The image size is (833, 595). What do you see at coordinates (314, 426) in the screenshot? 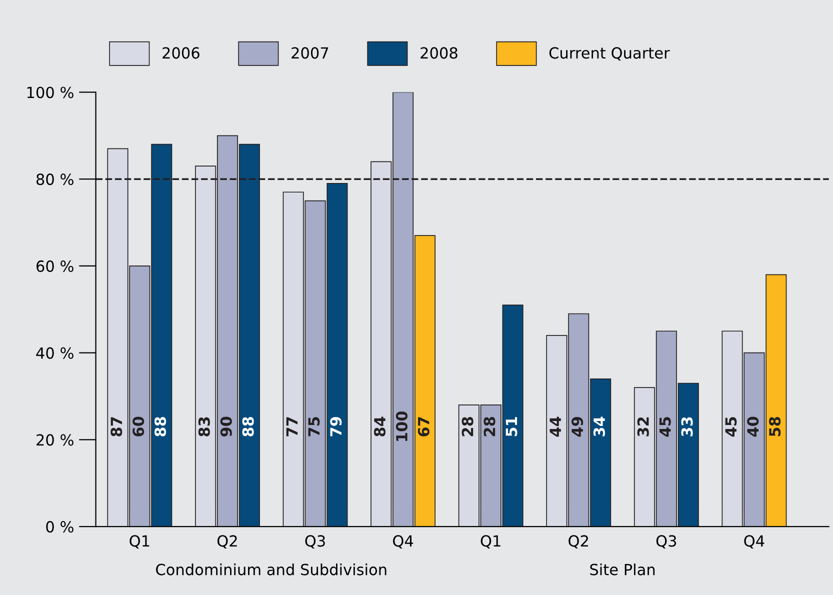
I see `data-label: 75` at bounding box center [314, 426].